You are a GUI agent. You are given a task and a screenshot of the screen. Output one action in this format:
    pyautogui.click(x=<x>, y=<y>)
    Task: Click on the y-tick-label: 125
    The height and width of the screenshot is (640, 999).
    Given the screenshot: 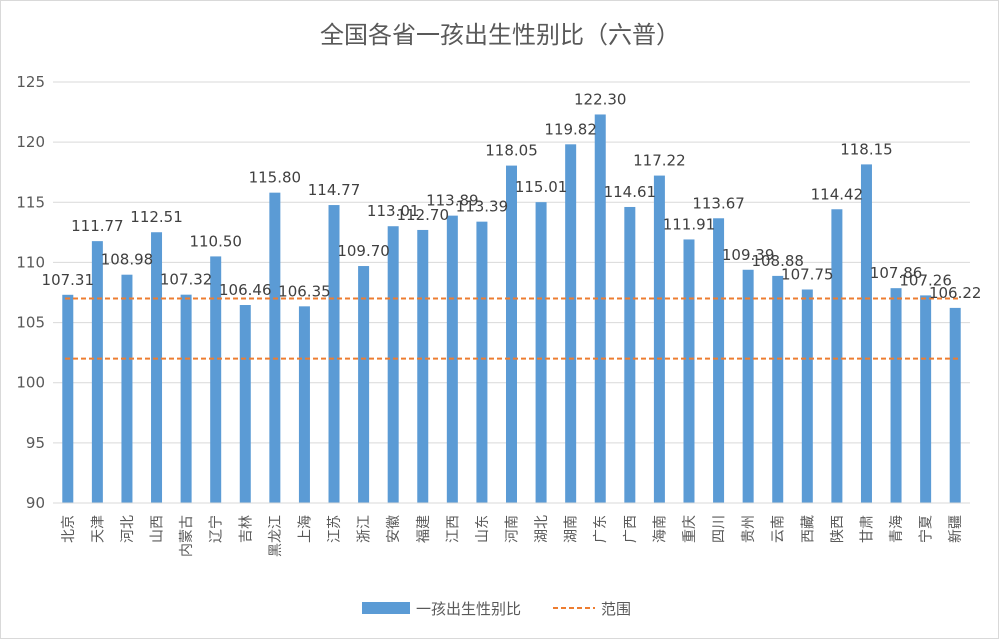 What is the action you would take?
    pyautogui.click(x=30, y=82)
    